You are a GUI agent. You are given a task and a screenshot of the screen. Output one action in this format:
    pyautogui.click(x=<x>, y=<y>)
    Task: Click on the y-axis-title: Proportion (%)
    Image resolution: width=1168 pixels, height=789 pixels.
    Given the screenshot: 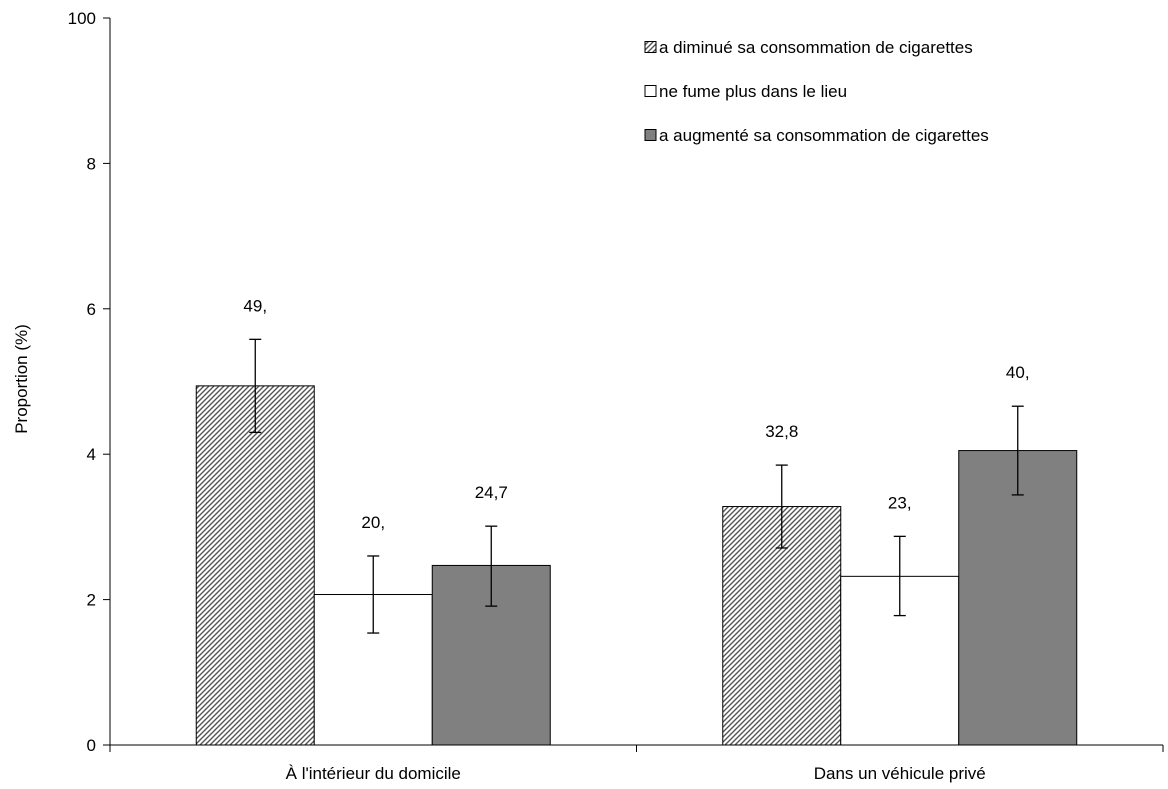 What is the action you would take?
    pyautogui.click(x=21, y=379)
    